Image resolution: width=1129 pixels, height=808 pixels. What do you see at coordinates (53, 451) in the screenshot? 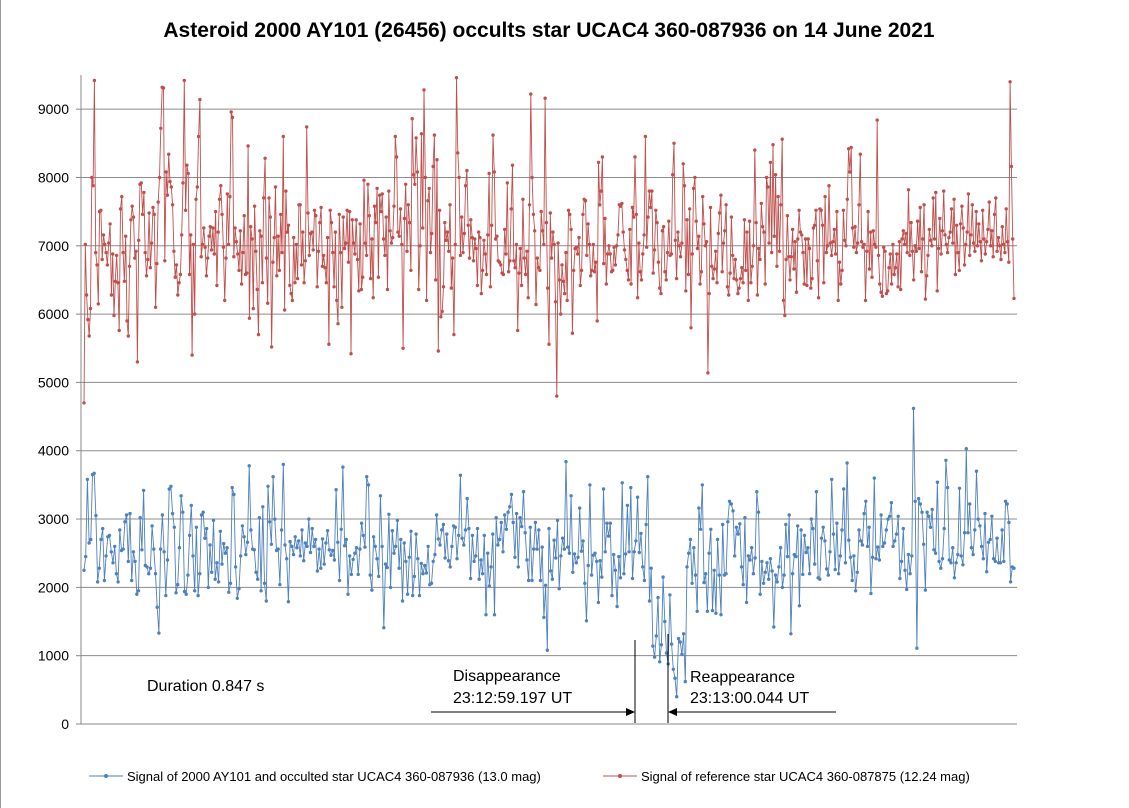
I see `y-tick-label: 4000` at bounding box center [53, 451].